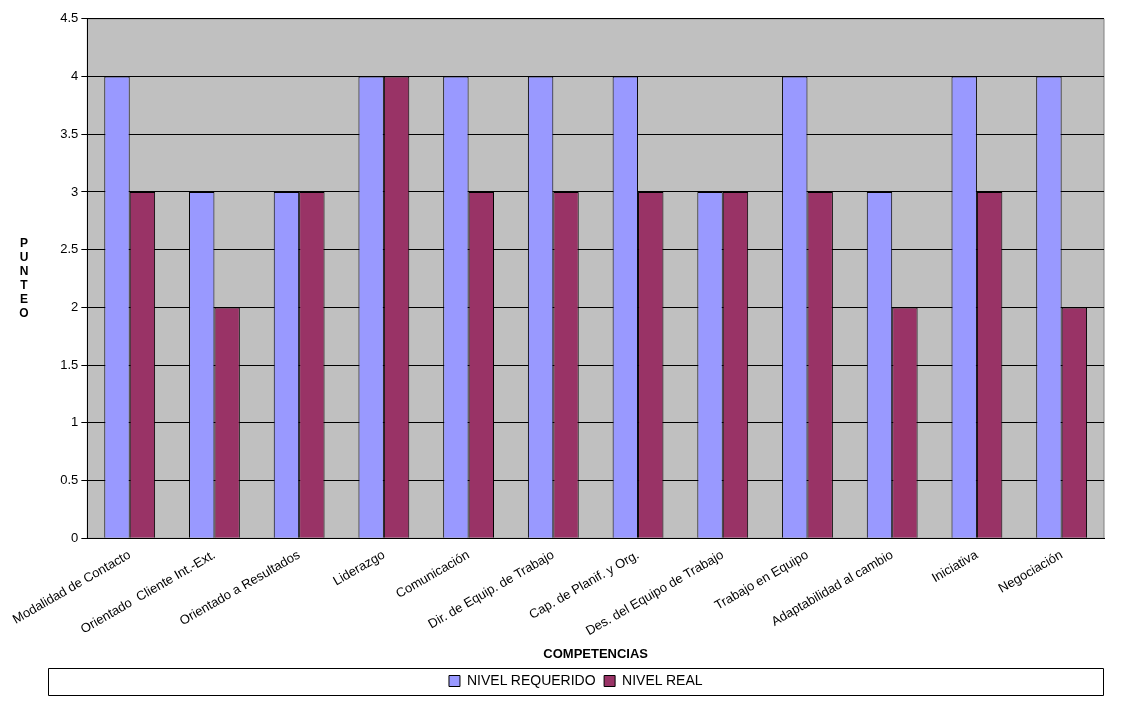 Image resolution: width=1132 pixels, height=708 pixels. I want to click on y-tick-label: 4, so click(75, 76).